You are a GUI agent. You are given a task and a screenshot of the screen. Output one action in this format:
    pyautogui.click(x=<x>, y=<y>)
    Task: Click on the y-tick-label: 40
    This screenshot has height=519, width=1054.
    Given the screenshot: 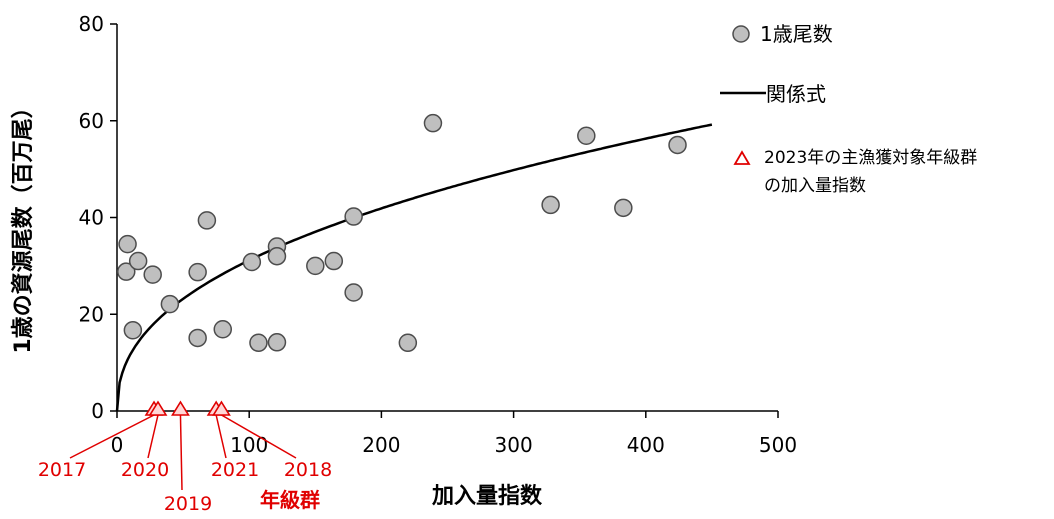 What is the action you would take?
    pyautogui.click(x=91, y=218)
    